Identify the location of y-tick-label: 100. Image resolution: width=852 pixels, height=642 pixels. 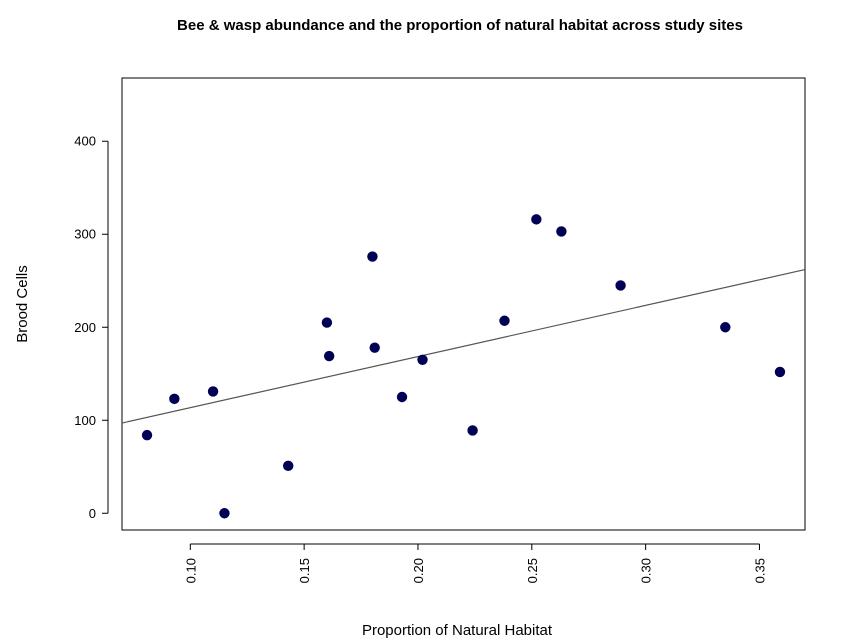
(85, 420).